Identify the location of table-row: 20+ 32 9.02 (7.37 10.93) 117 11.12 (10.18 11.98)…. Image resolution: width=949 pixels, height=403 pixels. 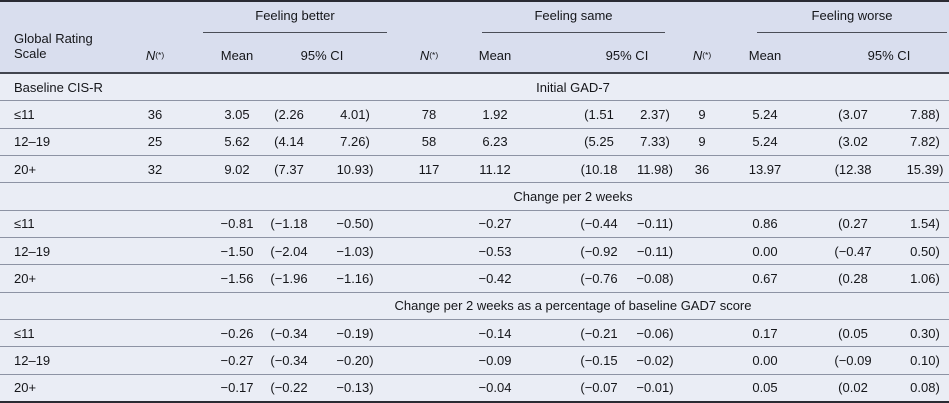
(474, 168).